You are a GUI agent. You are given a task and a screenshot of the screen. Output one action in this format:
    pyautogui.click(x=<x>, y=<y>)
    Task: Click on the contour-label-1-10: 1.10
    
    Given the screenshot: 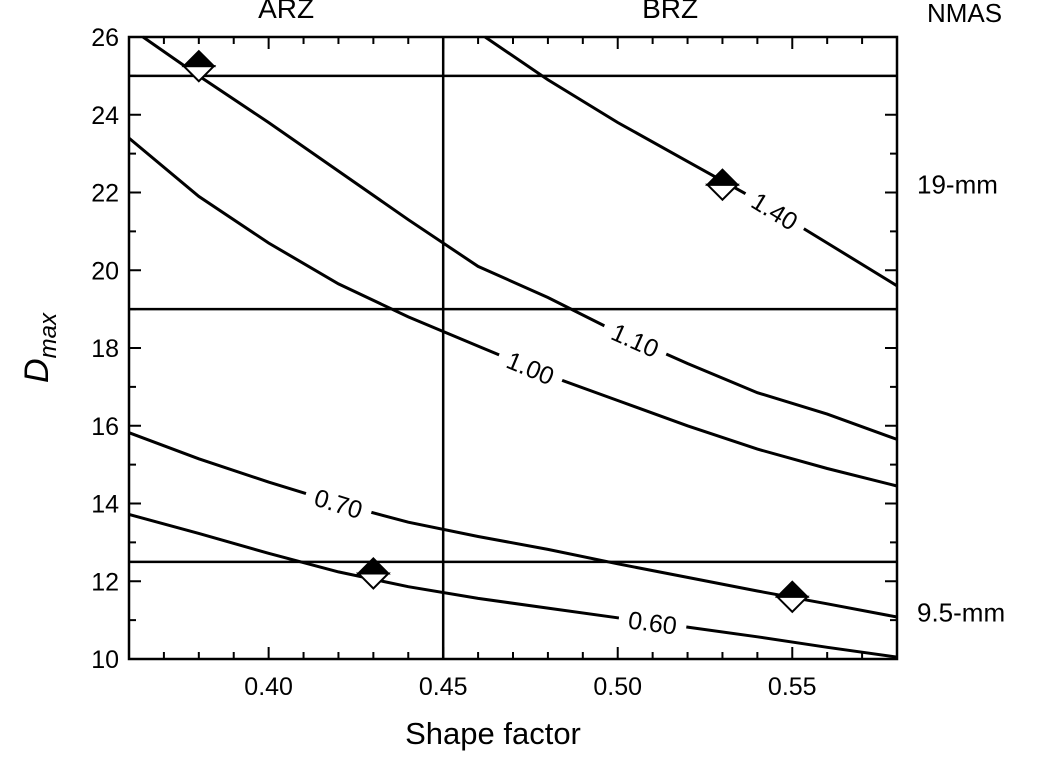 What is the action you would take?
    pyautogui.click(x=635, y=340)
    